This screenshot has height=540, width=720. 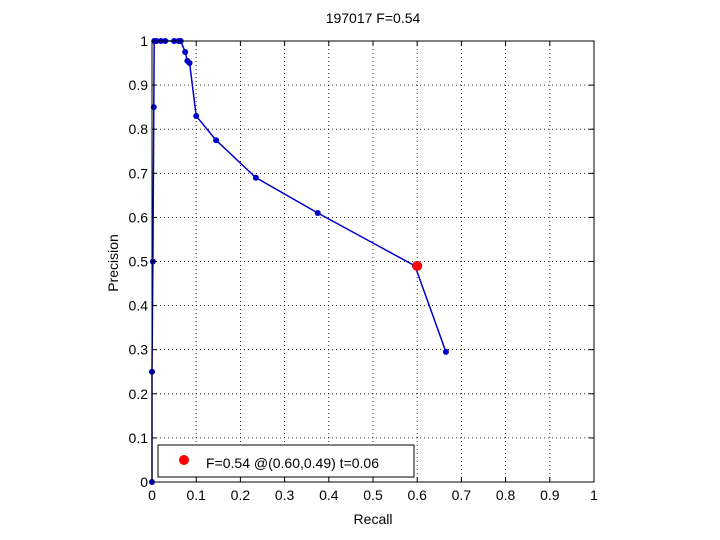 What do you see at coordinates (329, 495) in the screenshot?
I see `x-tick-label: 0.4` at bounding box center [329, 495].